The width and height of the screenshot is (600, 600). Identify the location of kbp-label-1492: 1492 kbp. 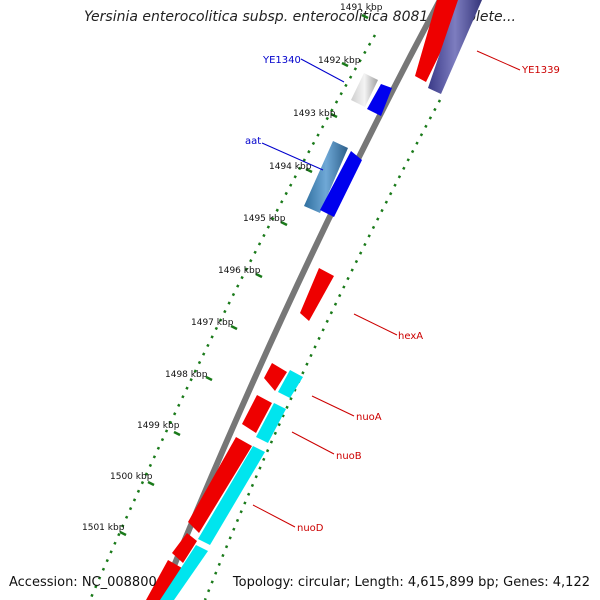
(339, 61).